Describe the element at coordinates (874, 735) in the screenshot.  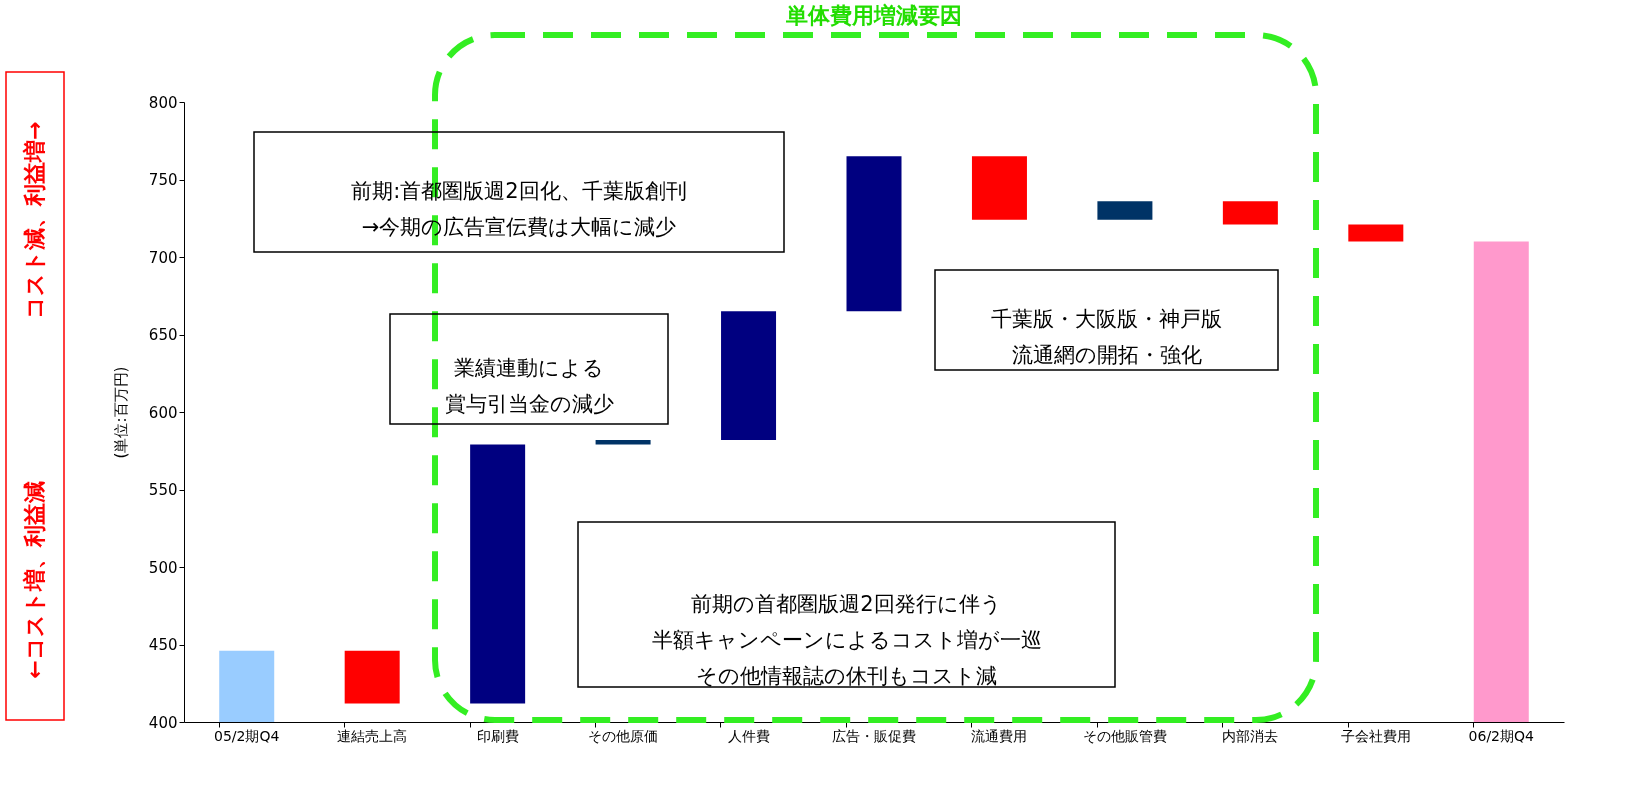
I see `x-tick-label: 広告・販促費` at that location.